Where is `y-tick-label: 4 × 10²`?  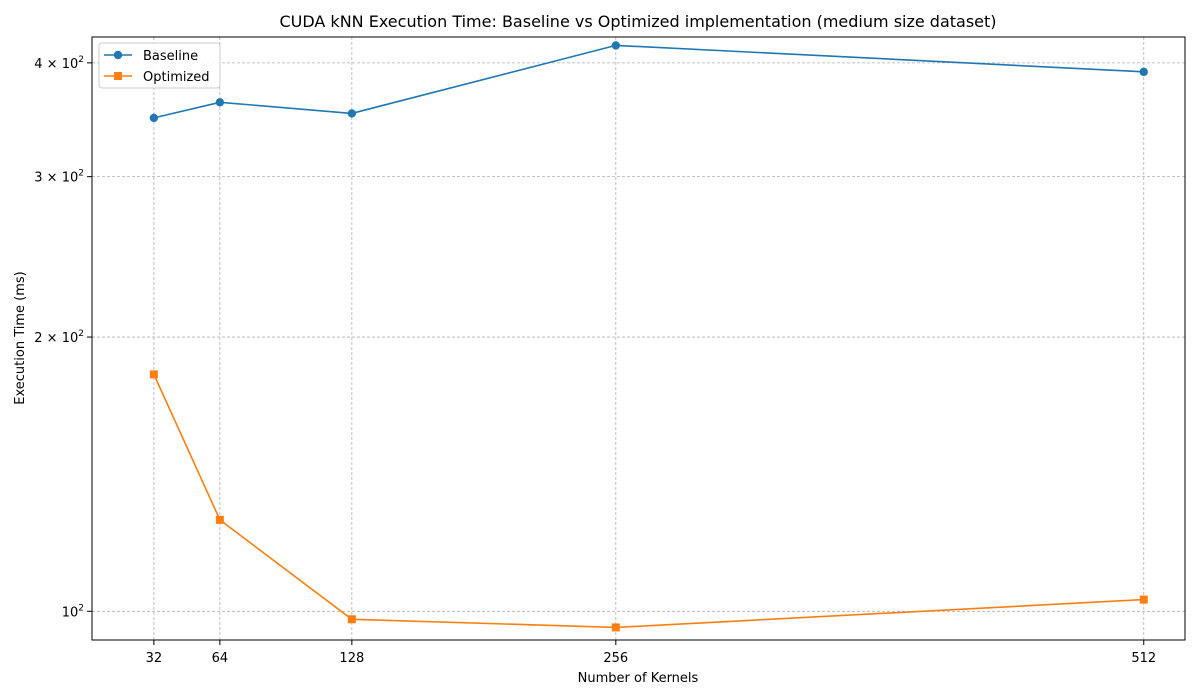
y-tick-label: 4 × 10² is located at coordinates (59, 63).